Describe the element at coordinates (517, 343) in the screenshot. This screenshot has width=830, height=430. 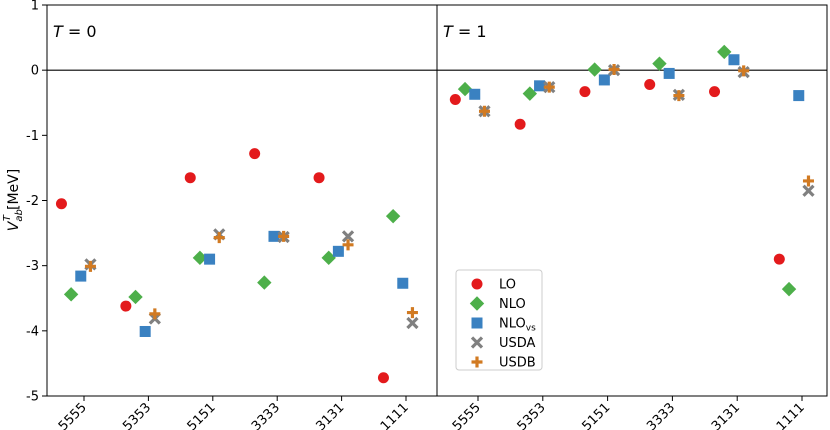
I see `legend-label: USDA` at that location.